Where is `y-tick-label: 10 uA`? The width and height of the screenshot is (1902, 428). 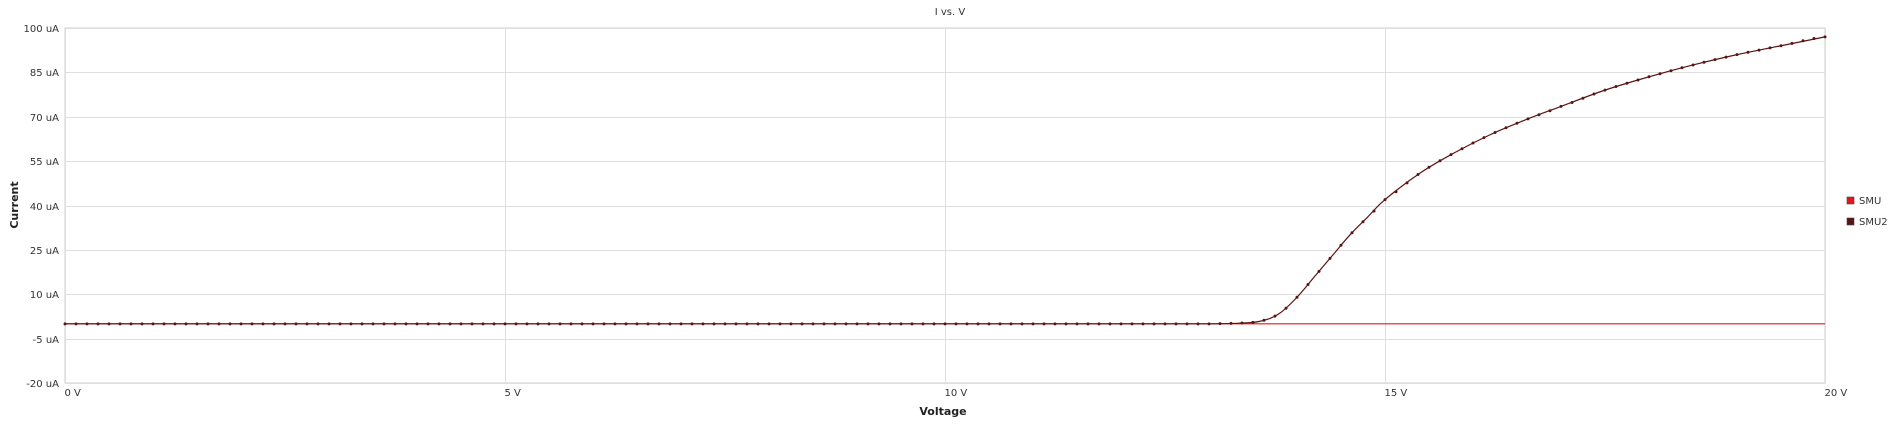
y-tick-label: 10 uA is located at coordinates (44, 295).